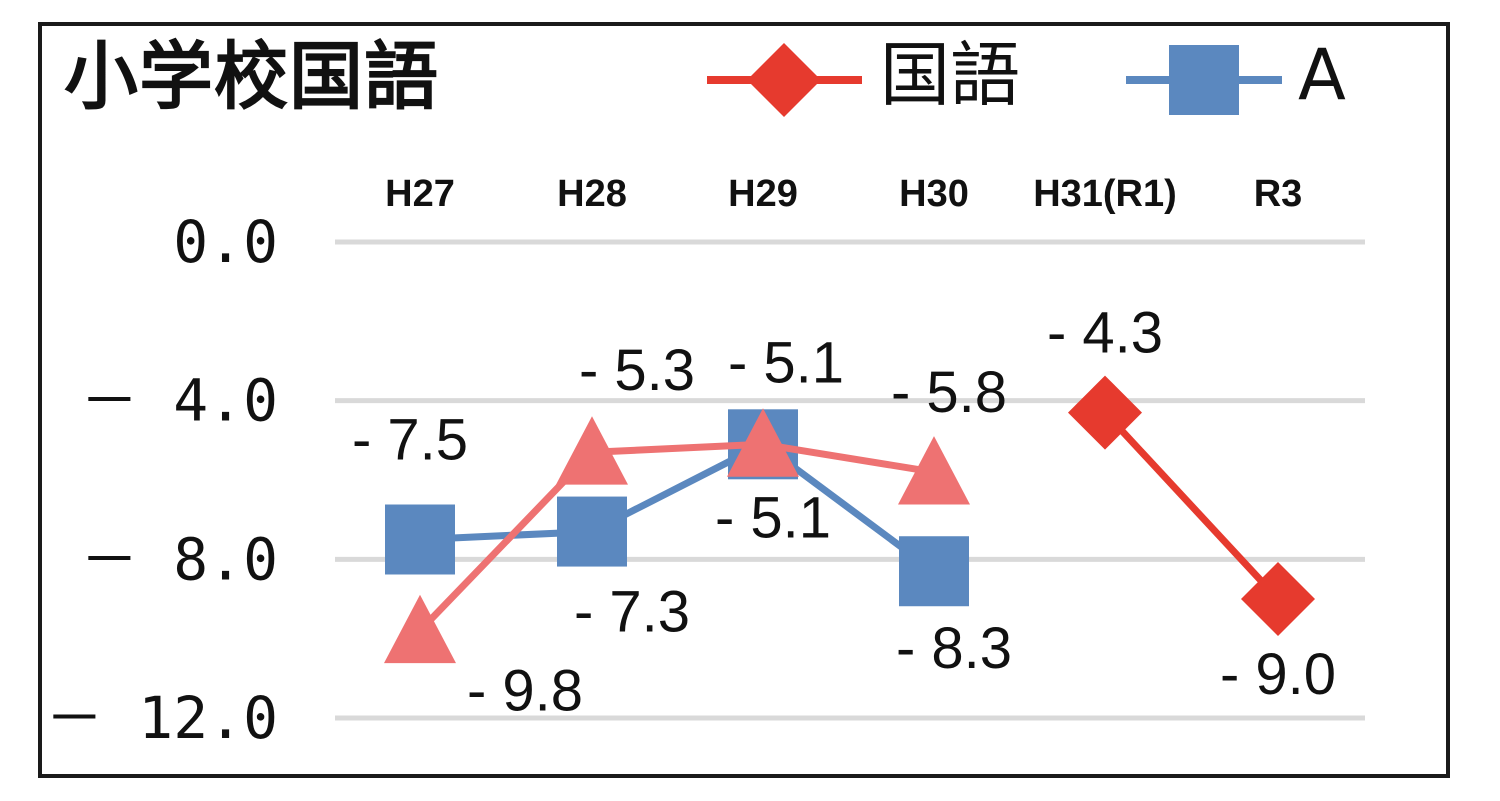 The width and height of the screenshot is (1500, 801). I want to click on data-label: - 7.3, so click(632, 612).